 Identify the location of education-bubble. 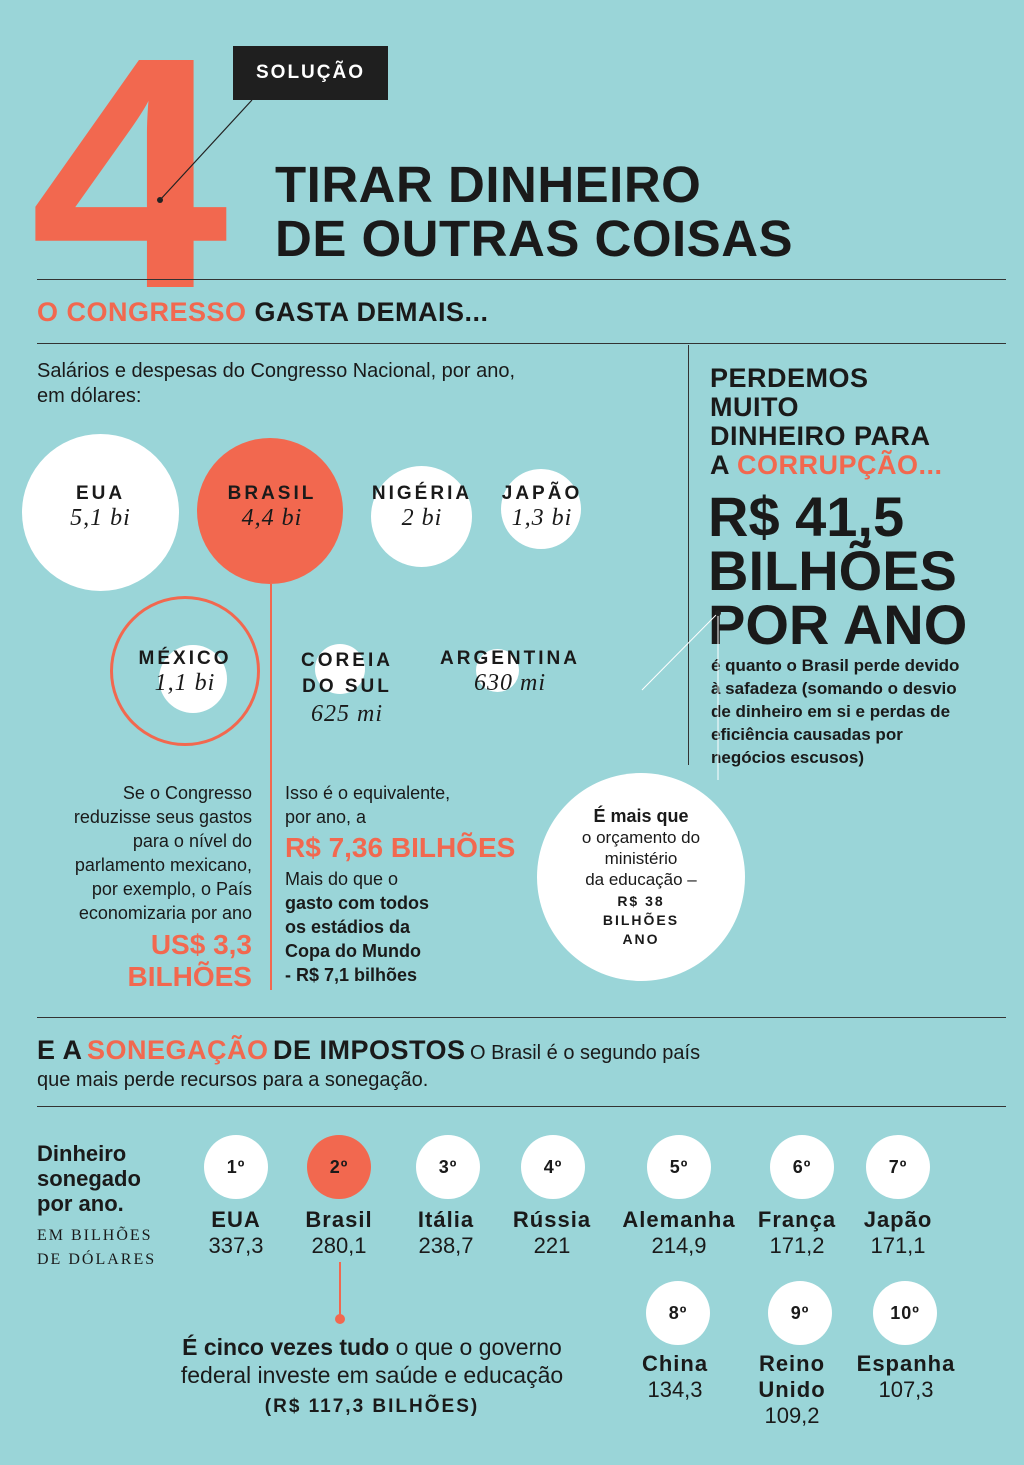
(641, 877).